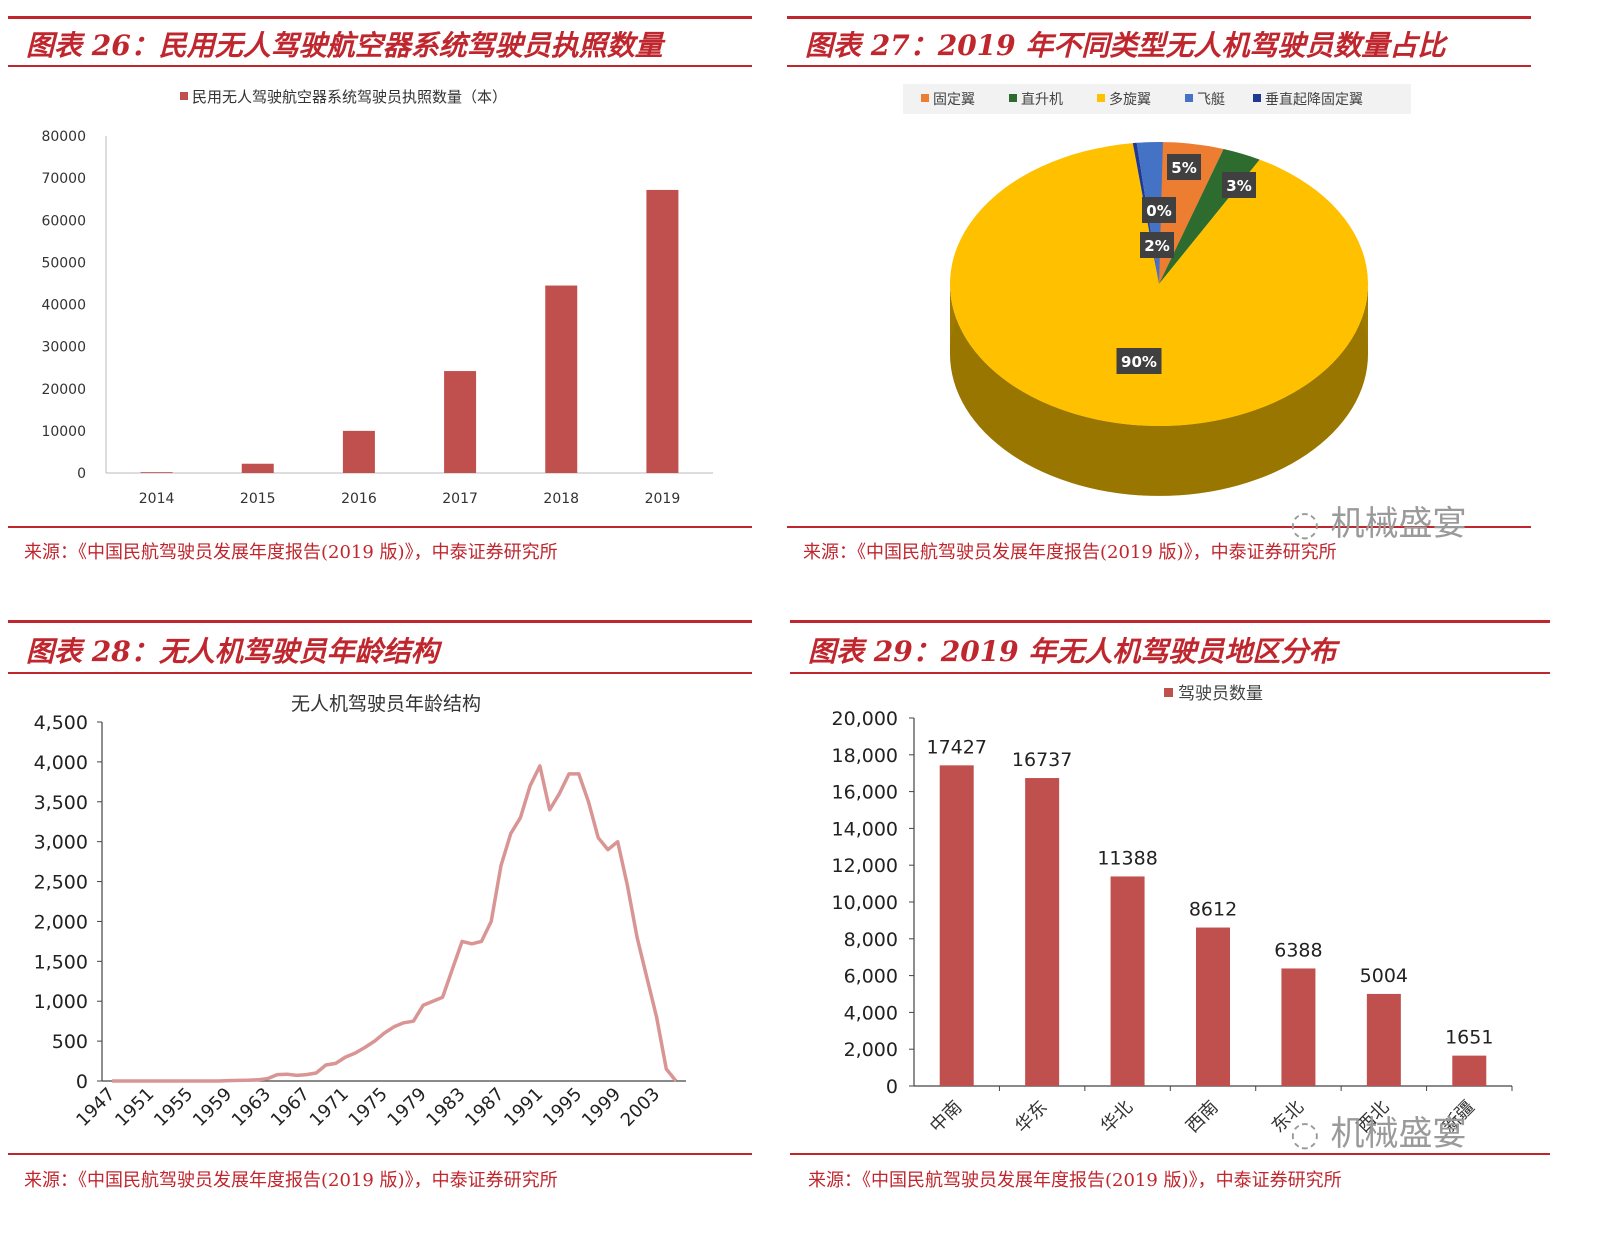  Describe the element at coordinates (1127, 858) in the screenshot. I see `data-label: 11388` at that location.